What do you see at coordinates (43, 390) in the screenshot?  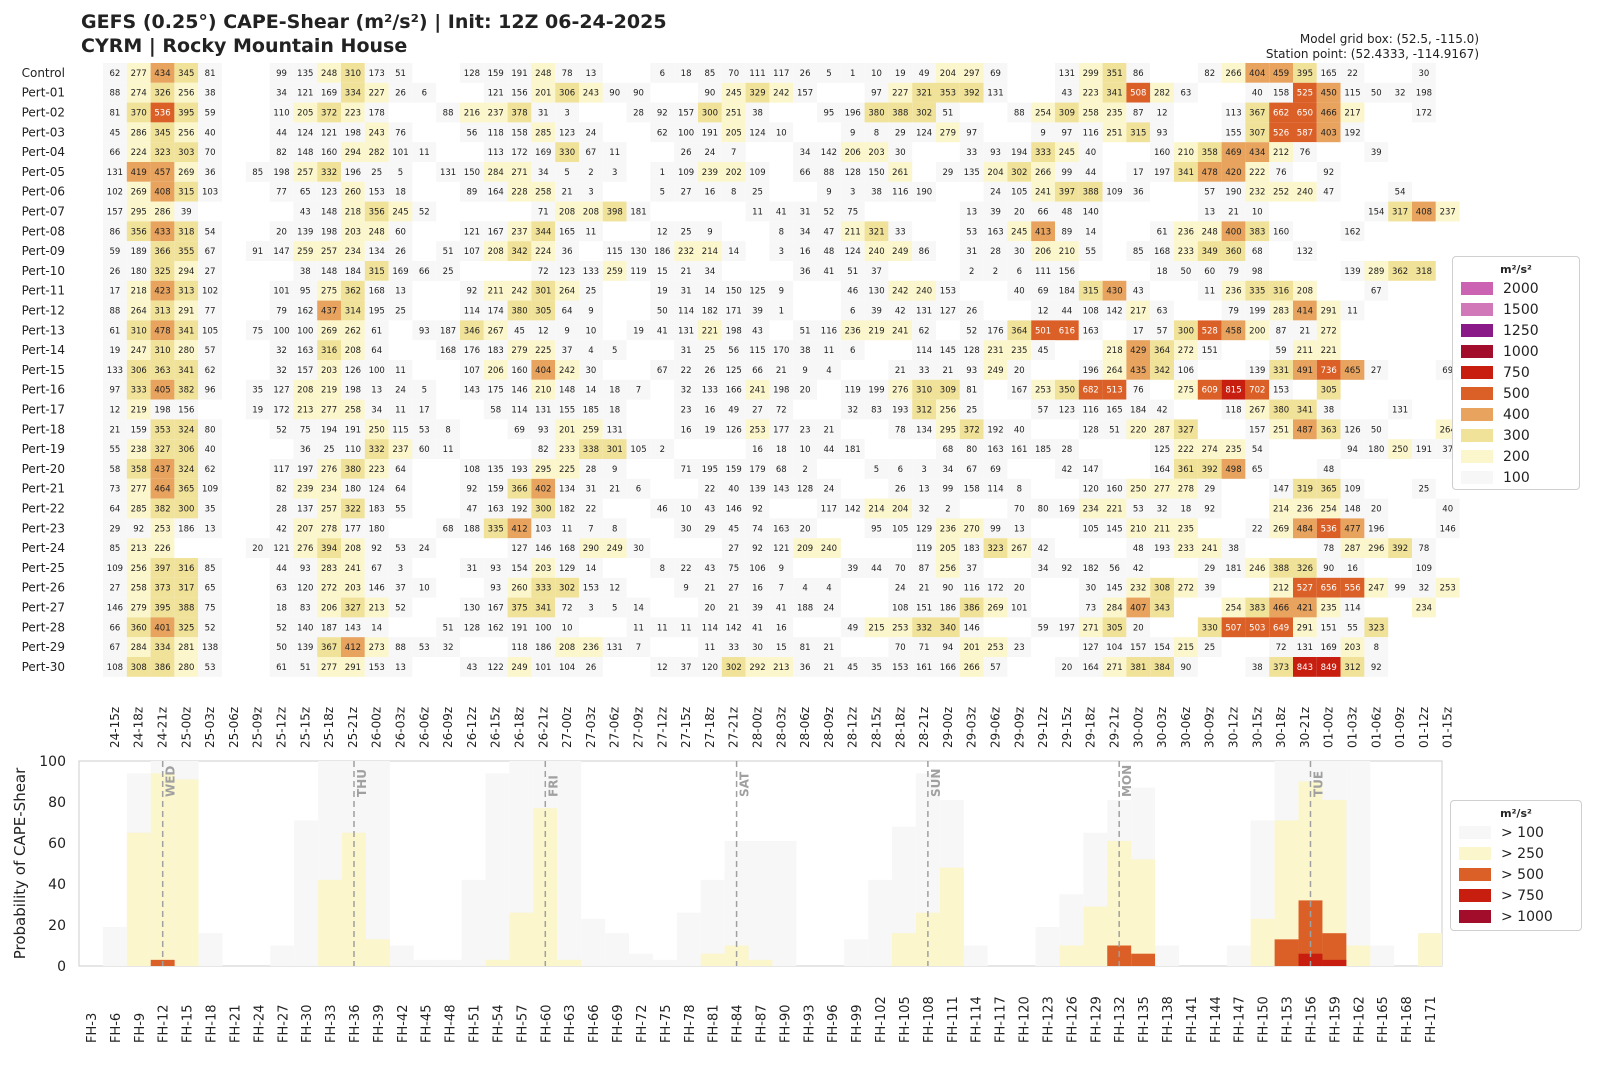 I see `member-label: Pert-16` at bounding box center [43, 390].